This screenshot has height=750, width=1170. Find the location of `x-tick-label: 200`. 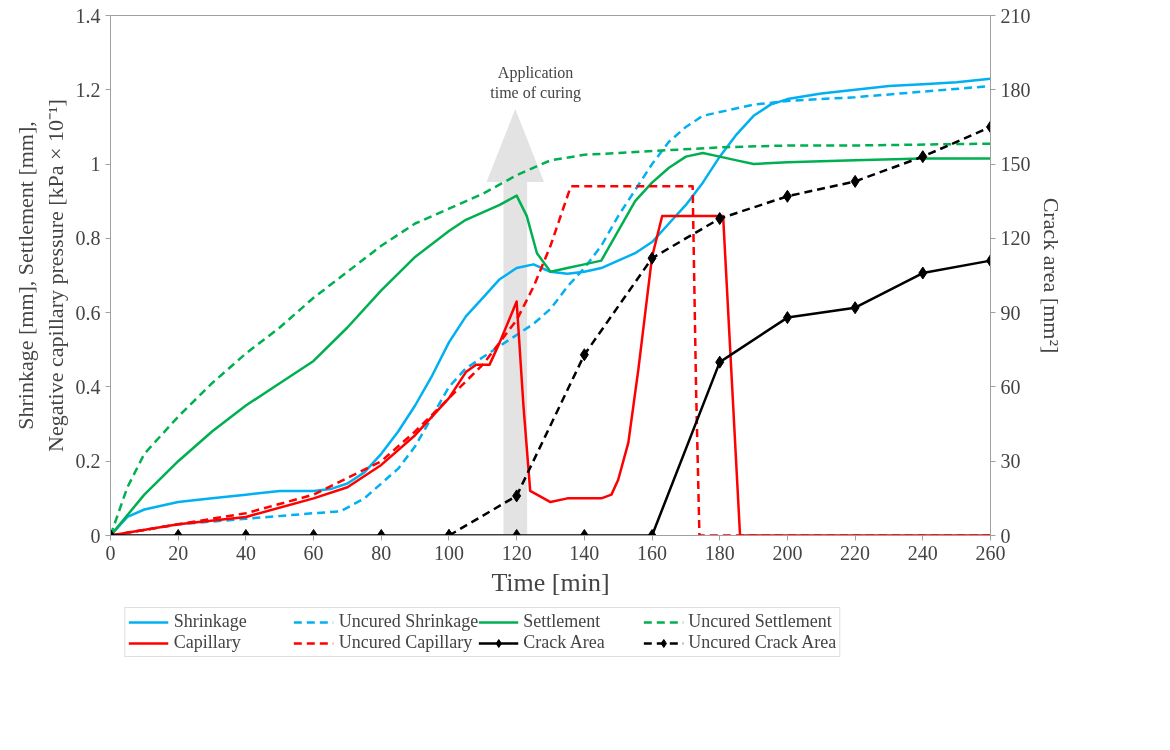

x-tick-label: 200 is located at coordinates (787, 552).